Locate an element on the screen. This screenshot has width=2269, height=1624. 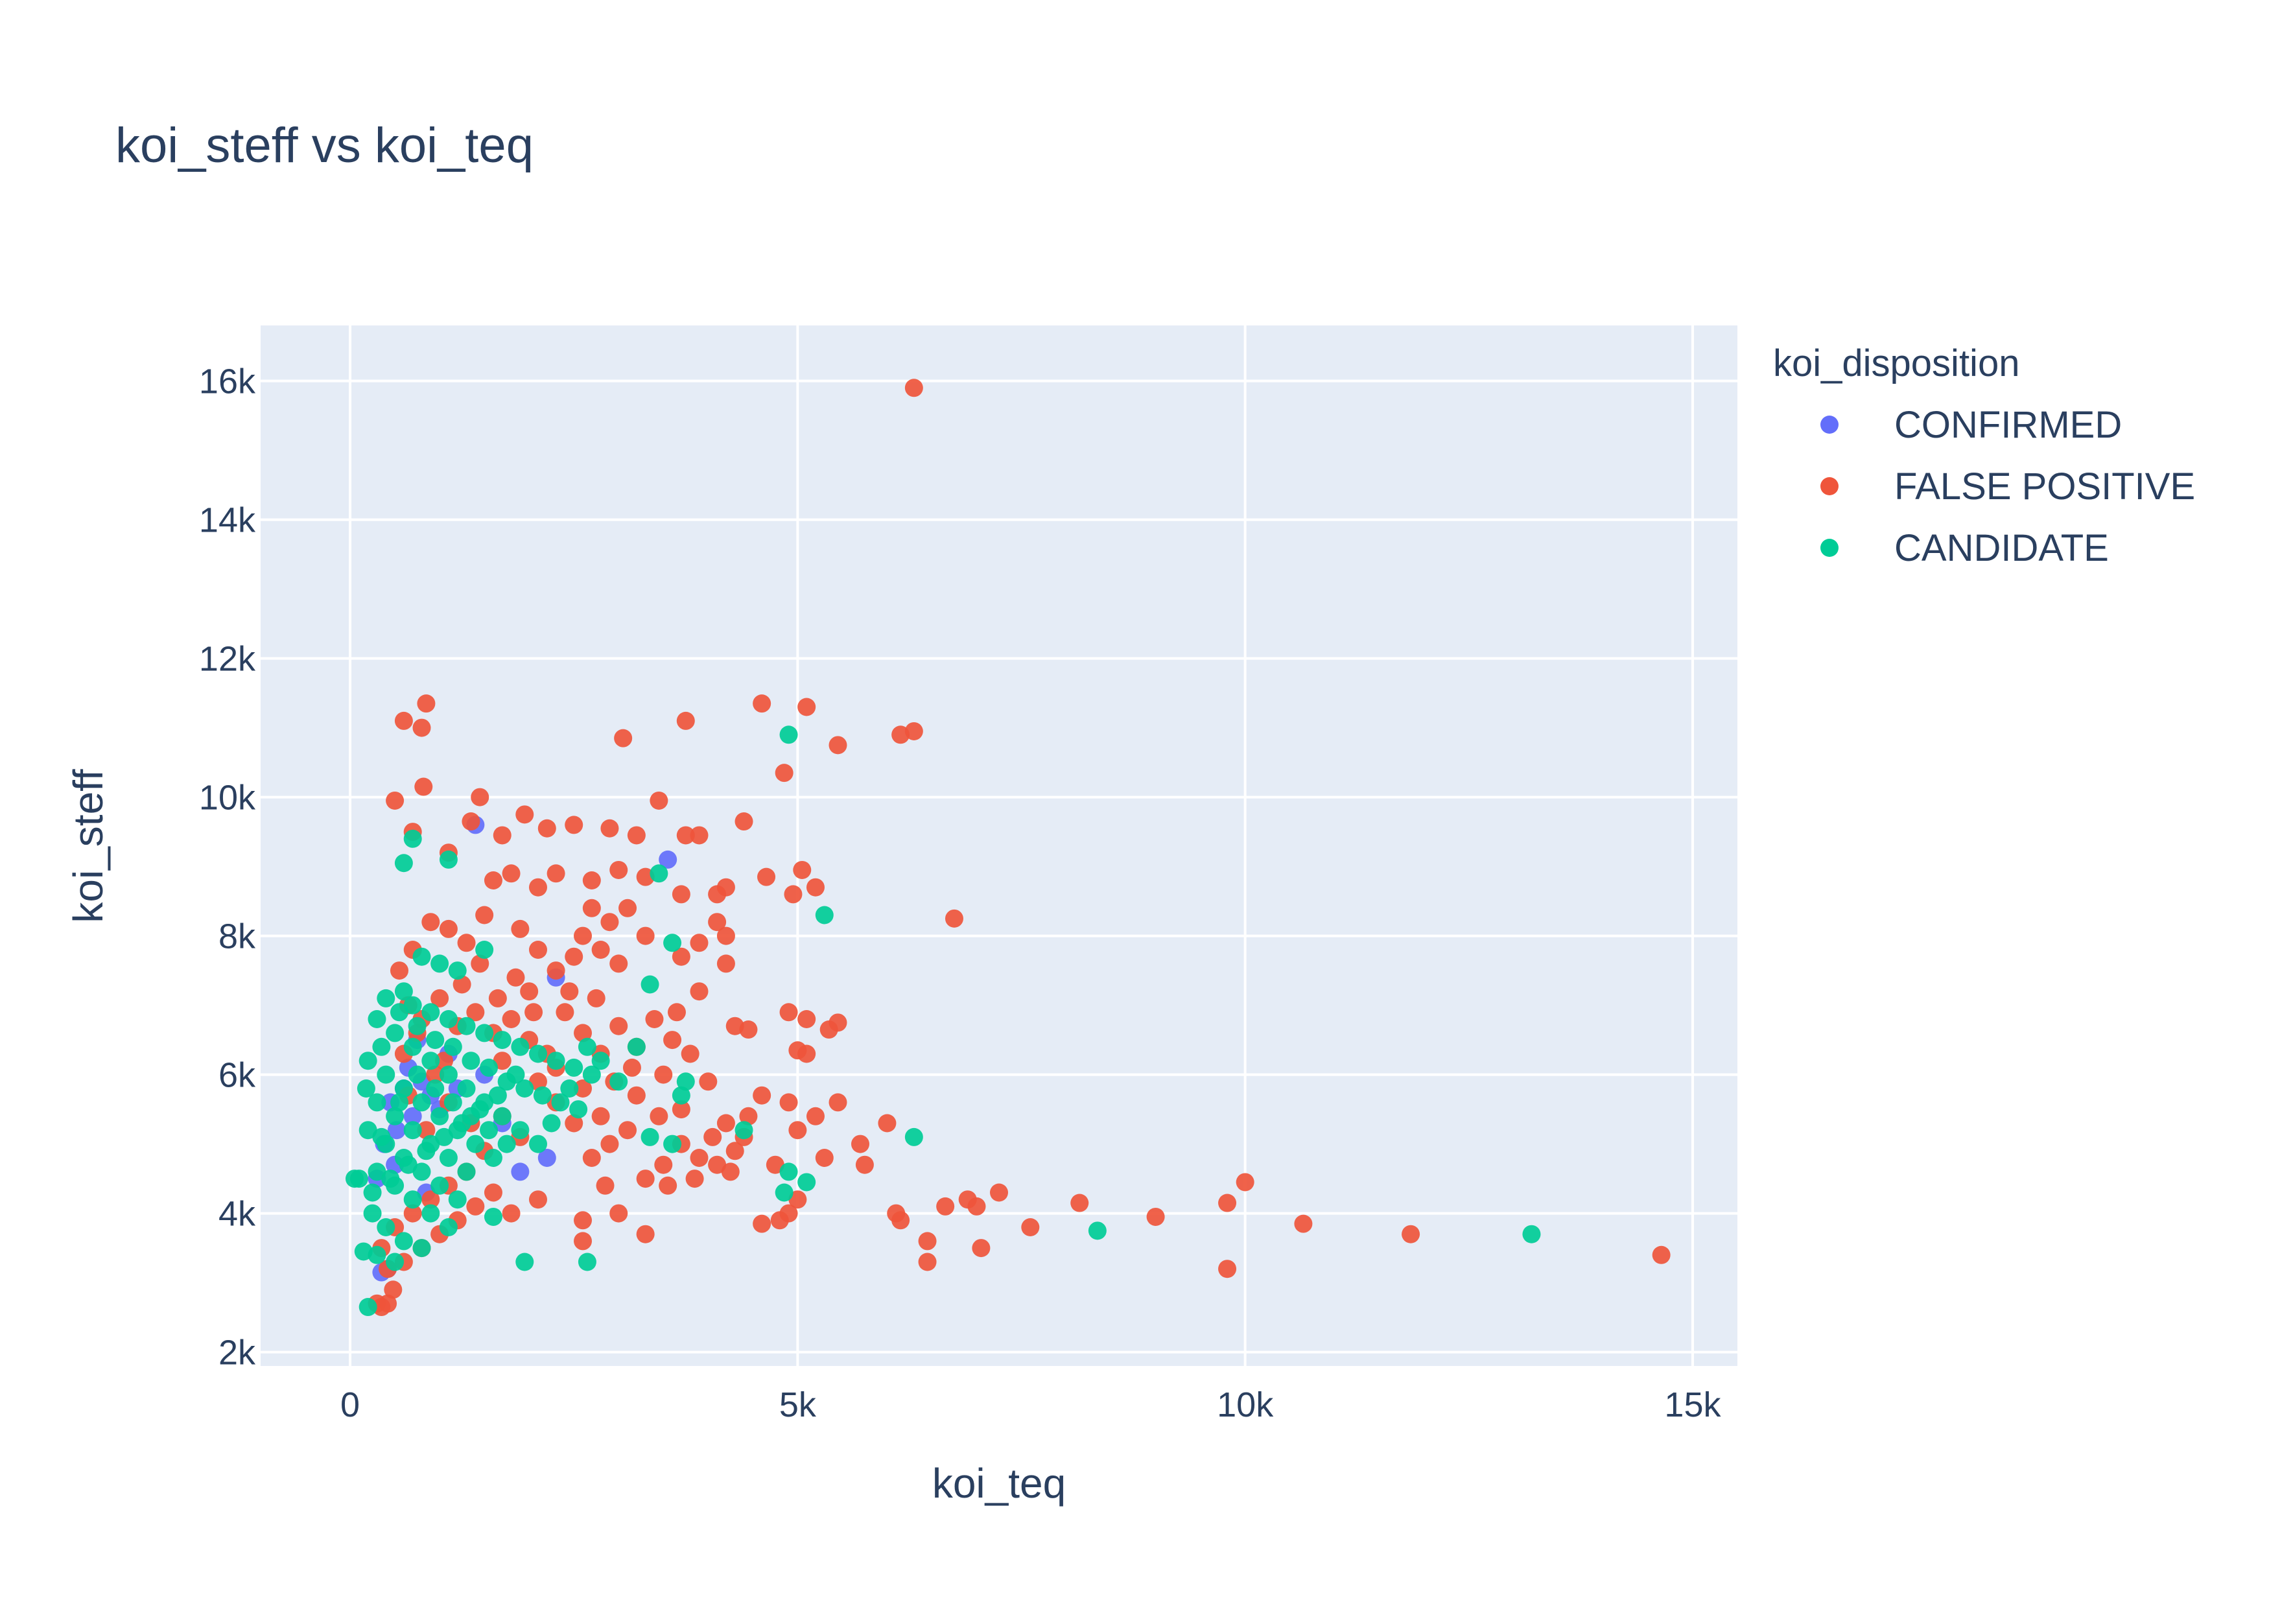
legend-item-confirmed: CONFIRMED is located at coordinates (1971, 425).